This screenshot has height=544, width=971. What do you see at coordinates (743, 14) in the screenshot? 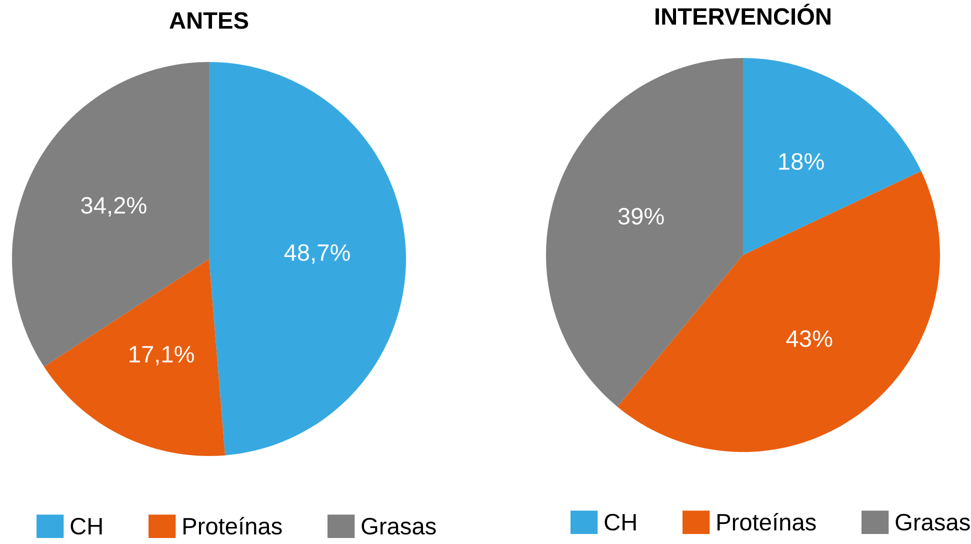
I see `chart-title: INTERVENCIÓN` at bounding box center [743, 14].